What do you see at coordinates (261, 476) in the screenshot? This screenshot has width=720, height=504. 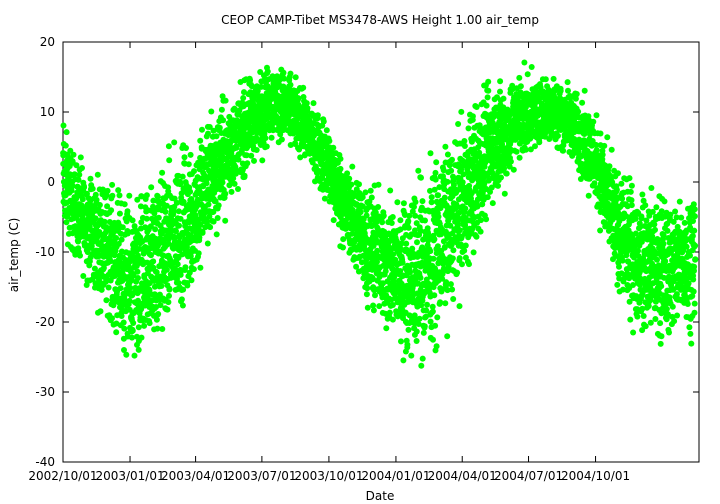 I see `x-tick-label: 2003/07/01` at bounding box center [261, 476].